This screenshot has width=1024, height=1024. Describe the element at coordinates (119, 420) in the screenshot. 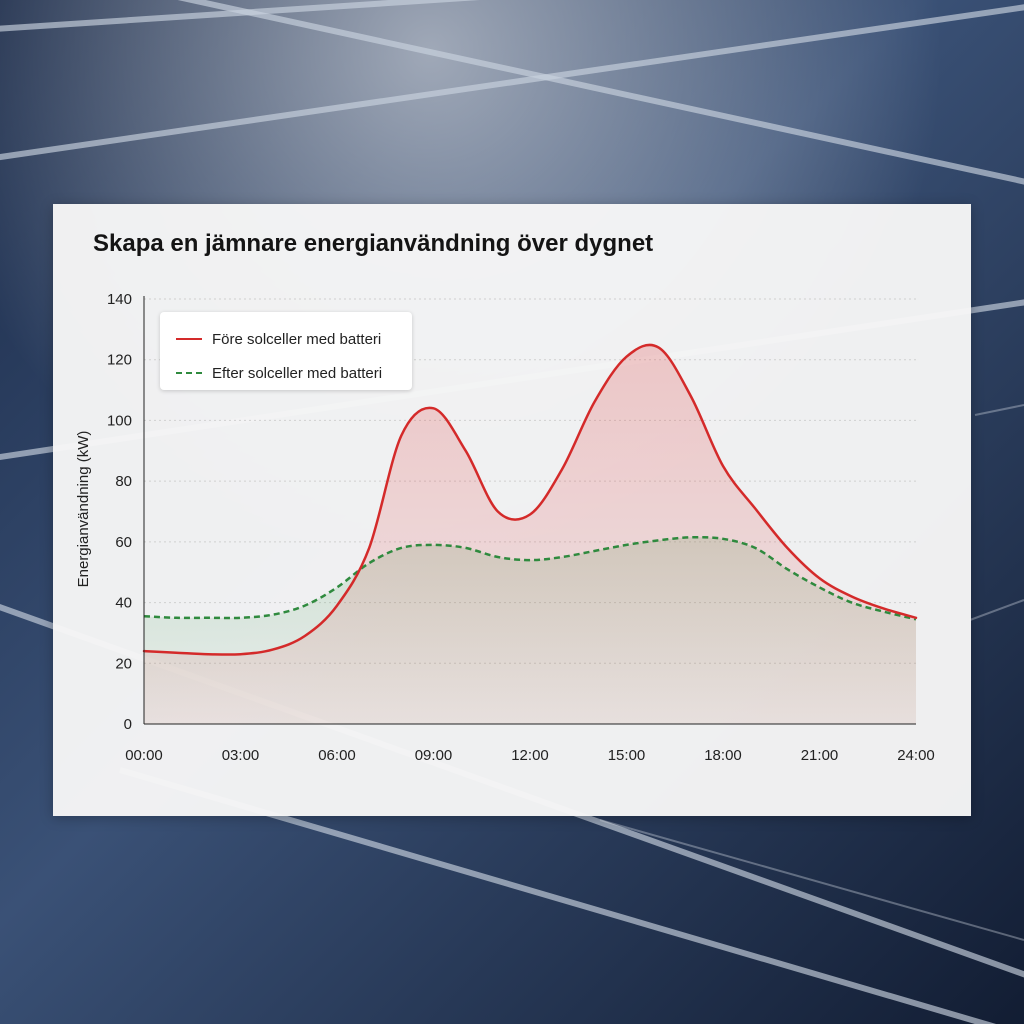

I see `y-tick-label: 100` at that location.